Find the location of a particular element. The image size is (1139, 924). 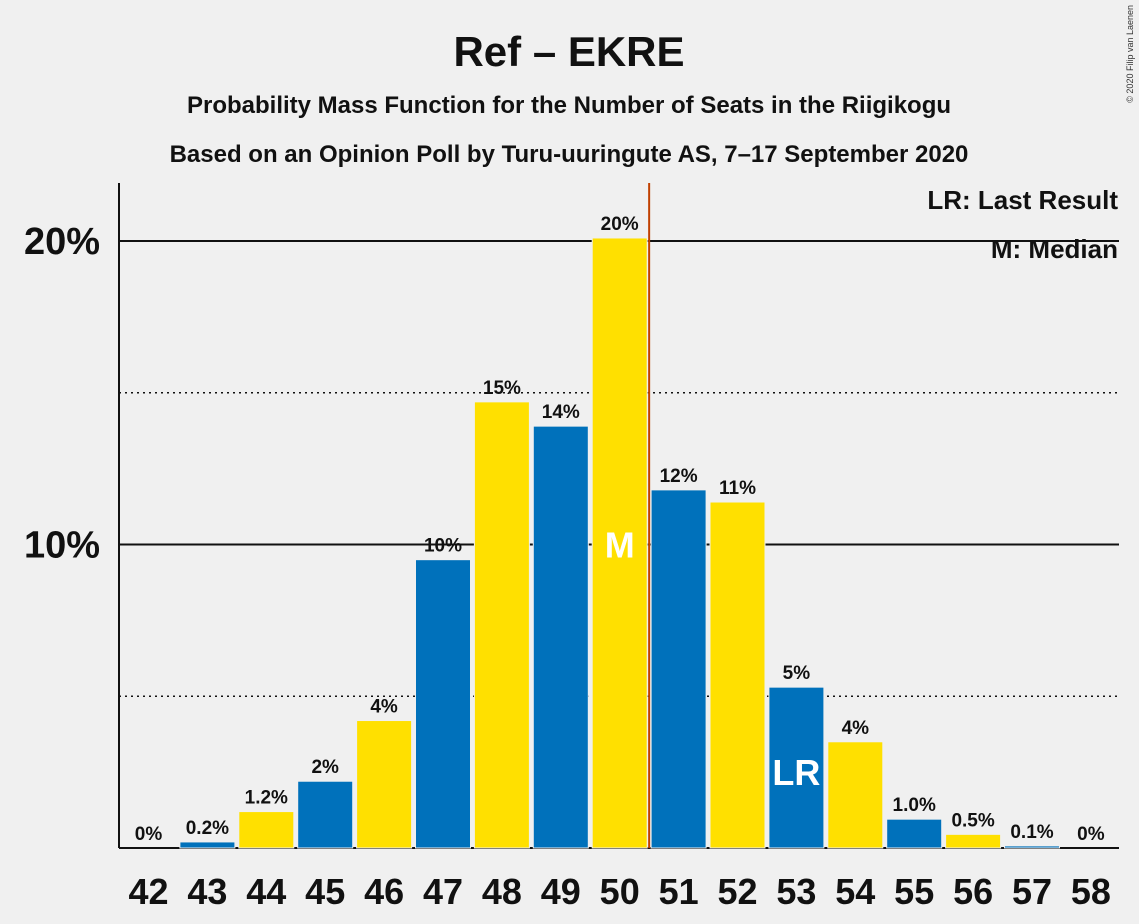

value-label: 10% is located at coordinates (443, 546).